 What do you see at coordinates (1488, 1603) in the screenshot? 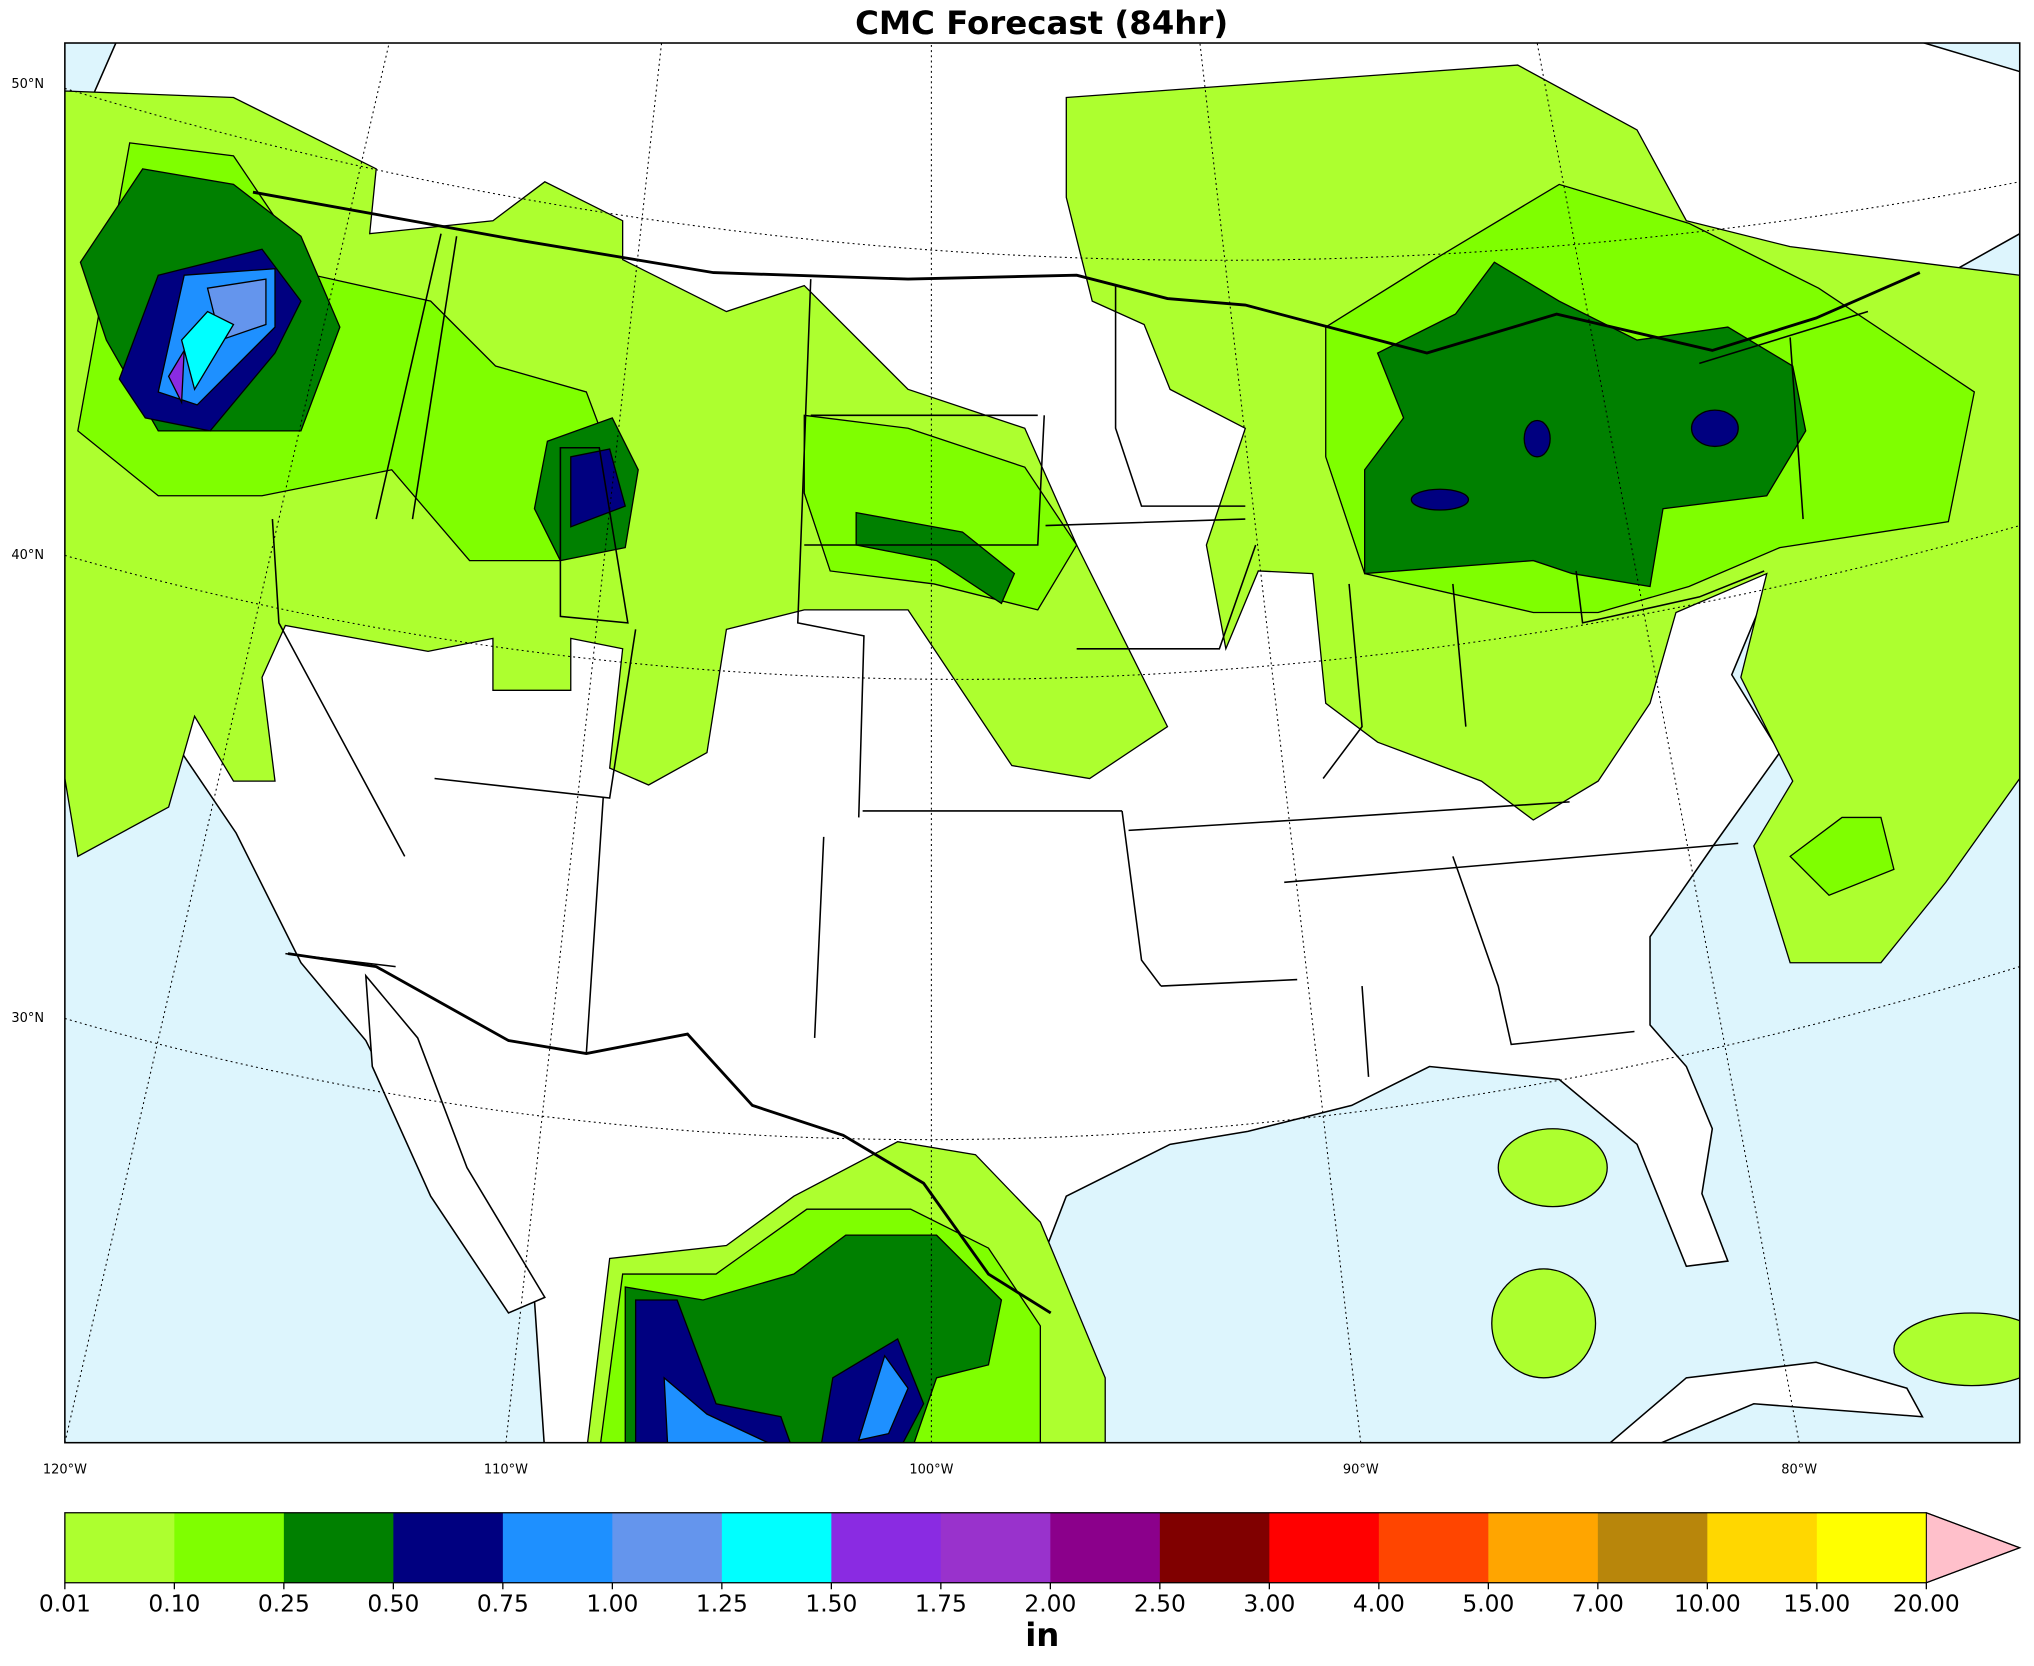
I see `colorbar-label: 5.00` at bounding box center [1488, 1603].